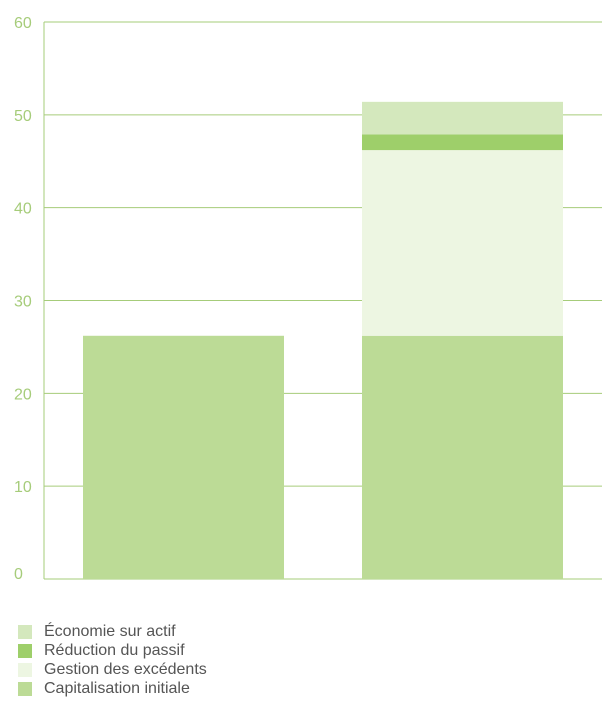 The width and height of the screenshot is (605, 709). Describe the element at coordinates (23, 394) in the screenshot. I see `y-tick-label-20: 20` at that location.